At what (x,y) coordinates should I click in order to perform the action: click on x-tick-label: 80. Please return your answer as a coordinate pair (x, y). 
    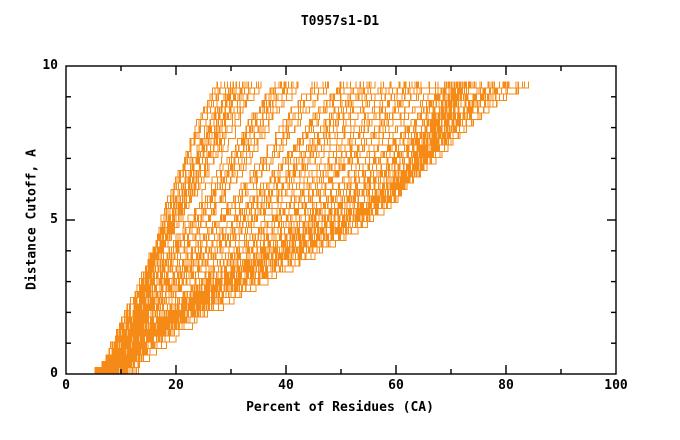
    Looking at the image, I should click on (506, 385).